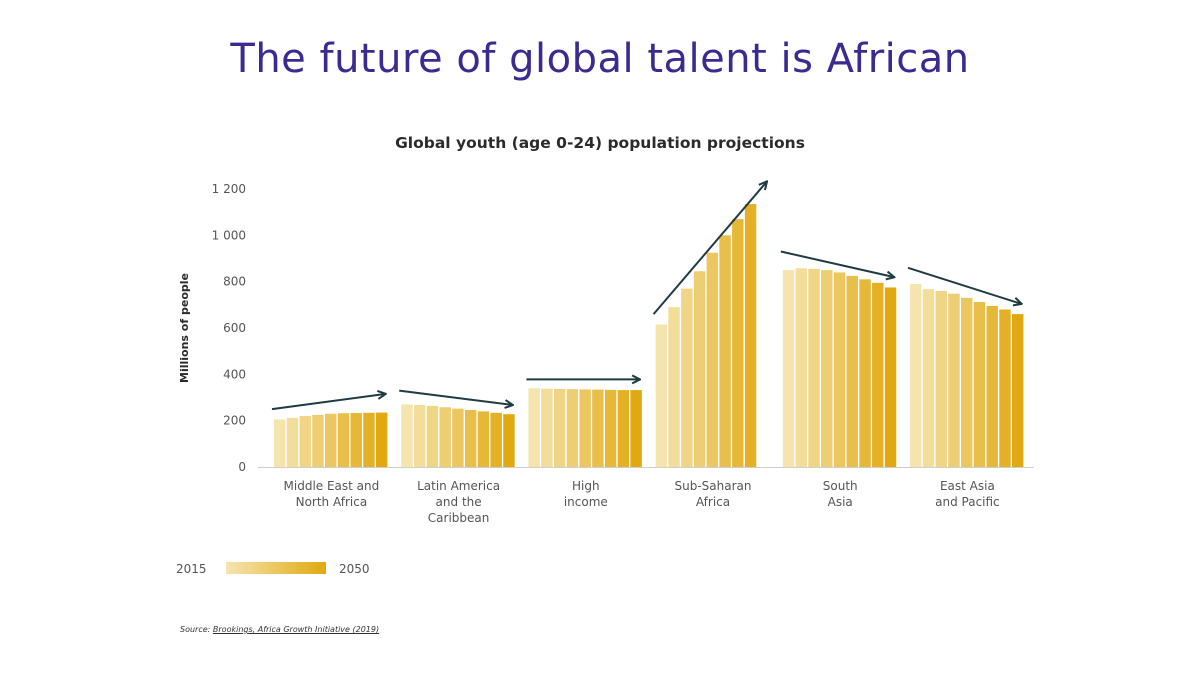 Image resolution: width=1200 pixels, height=675 pixels. What do you see at coordinates (459, 502) in the screenshot?
I see `category-label-1-1: and the` at bounding box center [459, 502].